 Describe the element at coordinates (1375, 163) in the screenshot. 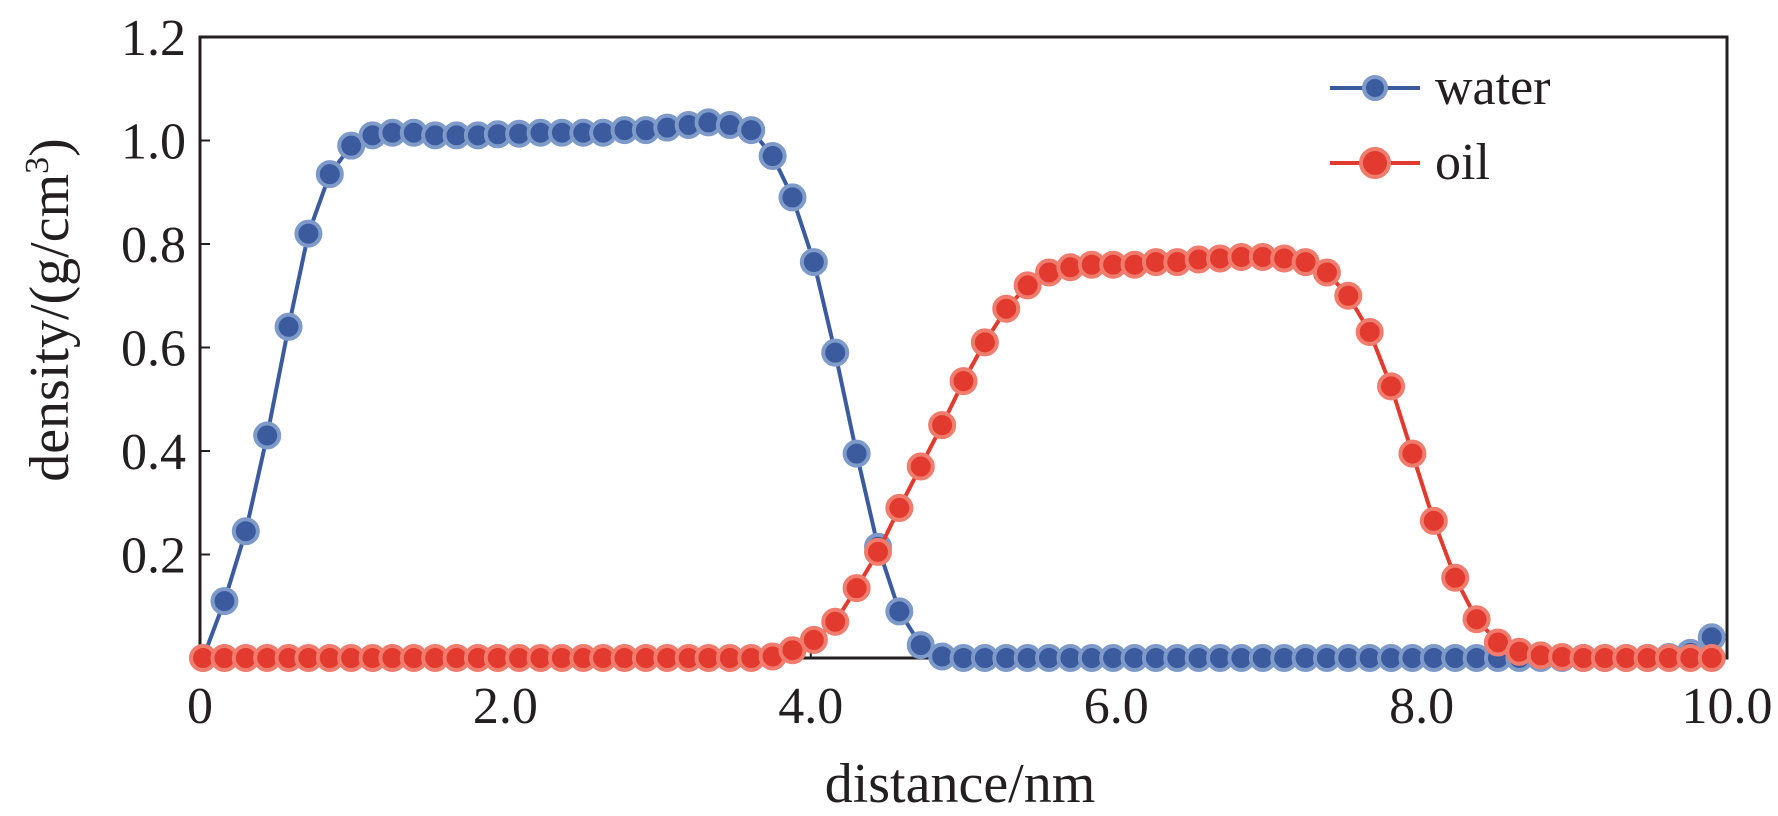

I see `legend-marker-oil` at that location.